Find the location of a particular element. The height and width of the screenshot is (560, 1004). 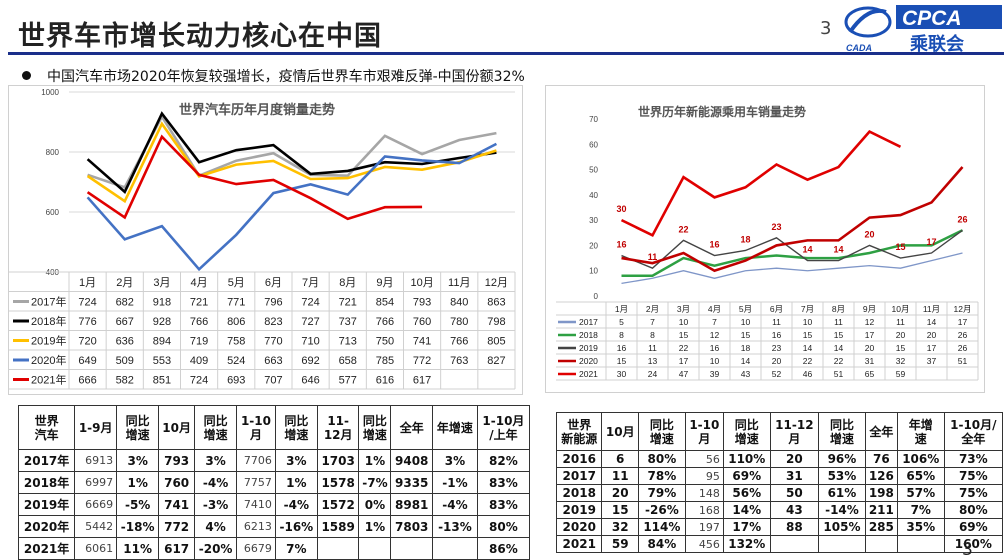

table-cell: 83% is located at coordinates (503, 482).